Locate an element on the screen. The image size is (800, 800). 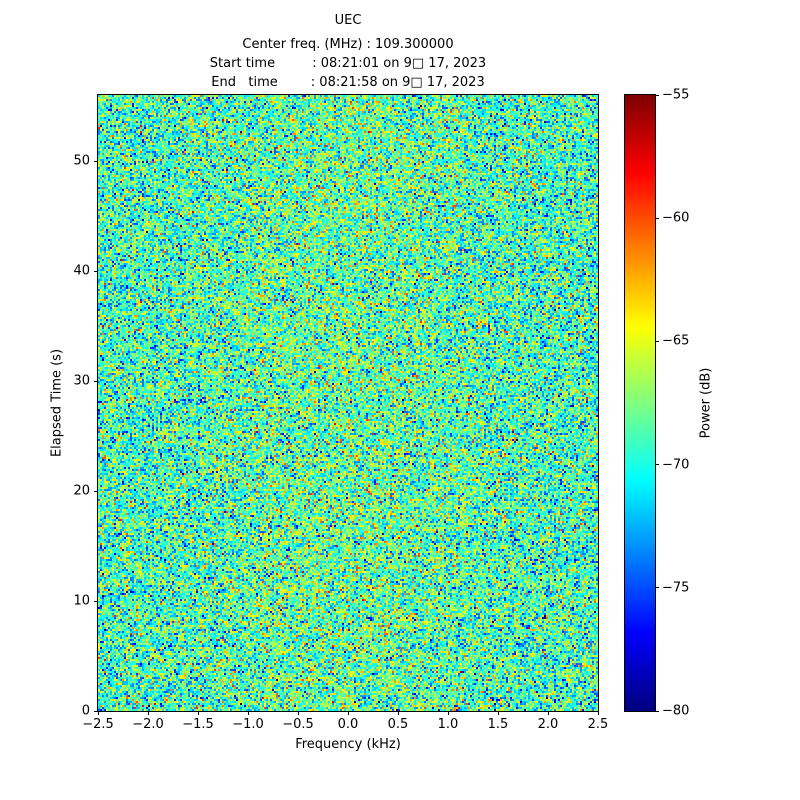
center-freq-line: Center freq. (MHz) : 109.300000 is located at coordinates (348, 44).